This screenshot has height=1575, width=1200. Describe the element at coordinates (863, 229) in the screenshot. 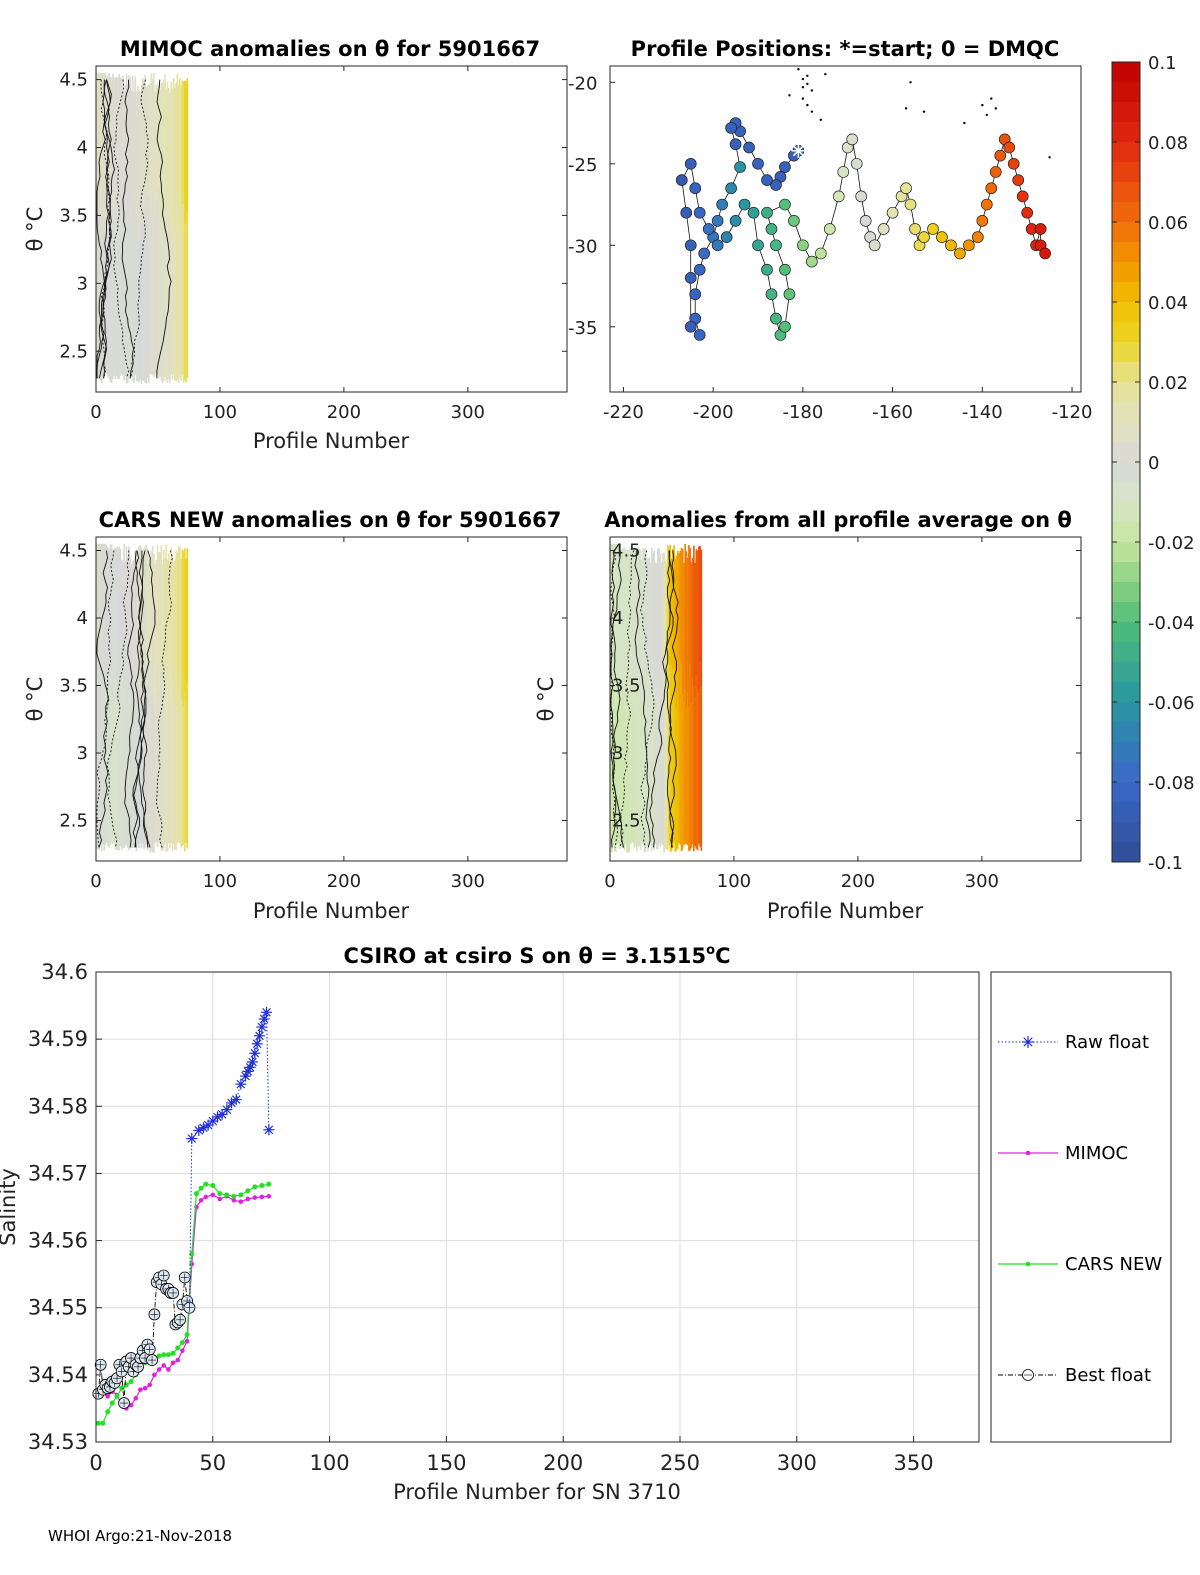

I see `track-line` at that location.